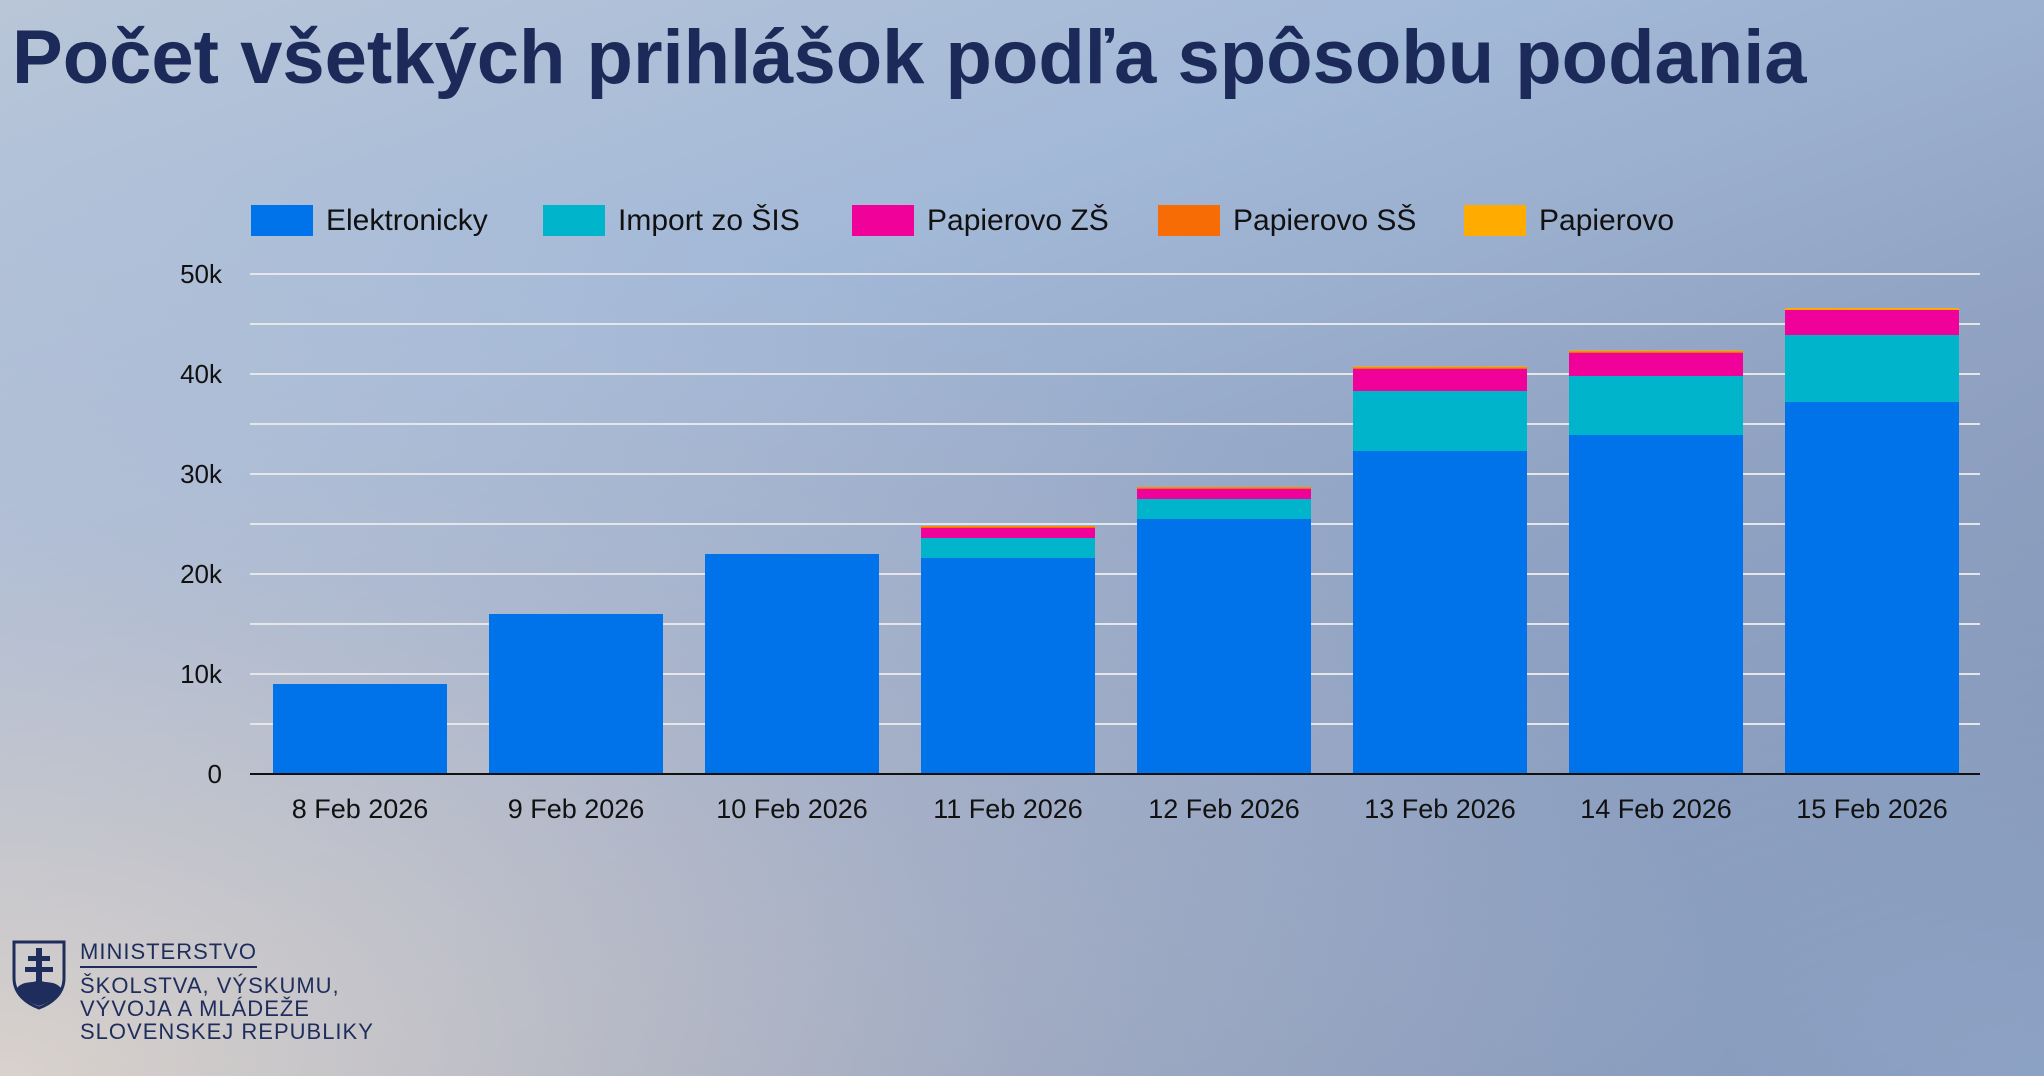  I want to click on logo-line-1: MINISTERSTVO, so click(169, 954).